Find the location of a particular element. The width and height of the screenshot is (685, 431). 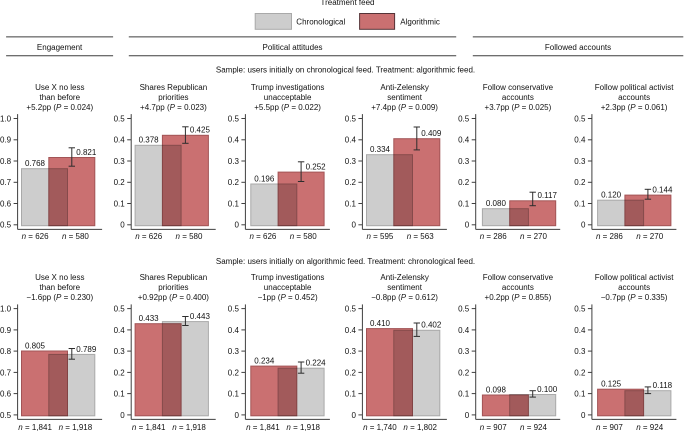

svg-text: 0.224 is located at coordinates (316, 363).